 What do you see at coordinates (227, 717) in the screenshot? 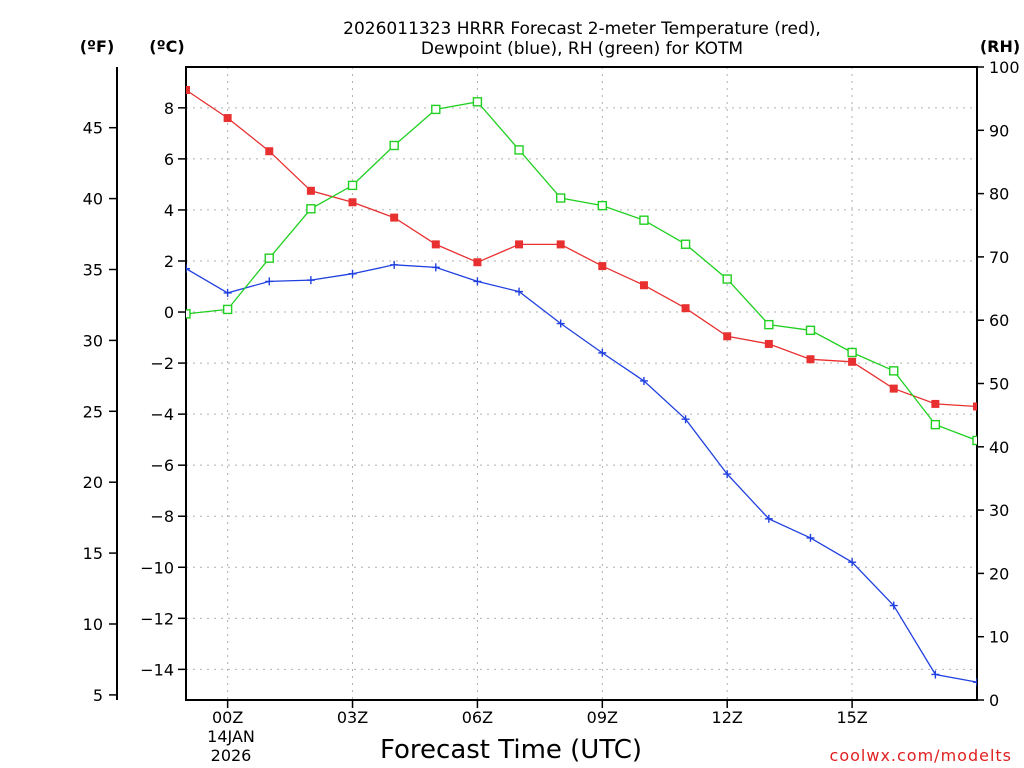
I see `x-tick-label: 00Z` at bounding box center [227, 717].